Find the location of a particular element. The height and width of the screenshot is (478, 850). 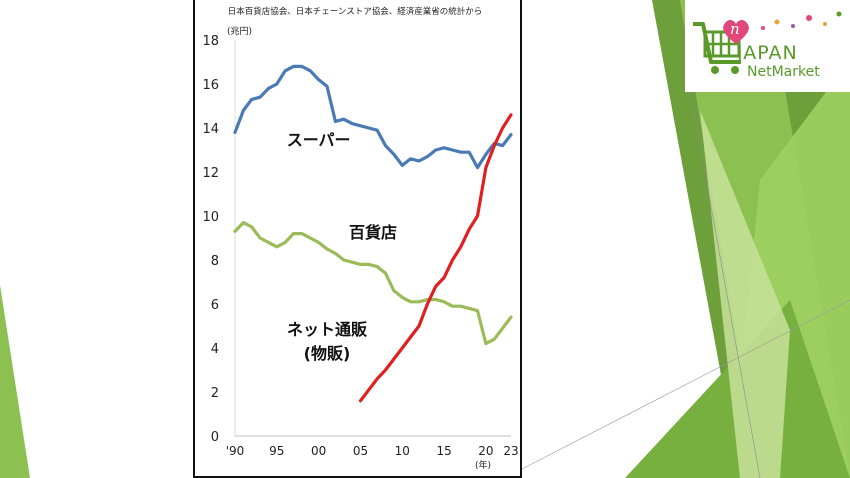

y-tick-label: 18 is located at coordinates (210, 41).